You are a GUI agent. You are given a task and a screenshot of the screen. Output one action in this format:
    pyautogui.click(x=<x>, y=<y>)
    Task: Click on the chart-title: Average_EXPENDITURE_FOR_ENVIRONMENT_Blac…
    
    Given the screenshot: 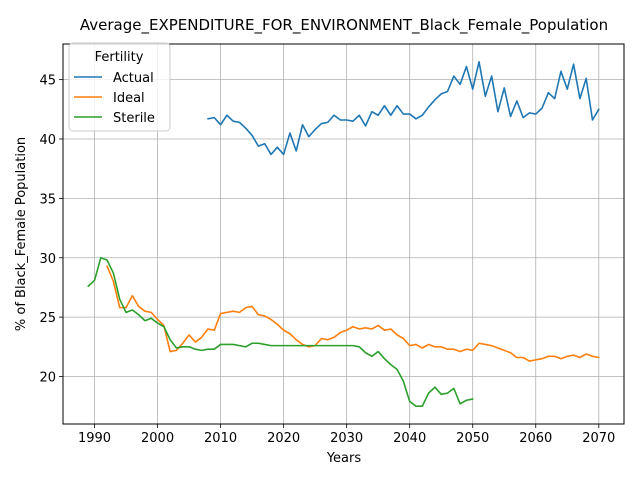 What is the action you would take?
    pyautogui.click(x=344, y=25)
    